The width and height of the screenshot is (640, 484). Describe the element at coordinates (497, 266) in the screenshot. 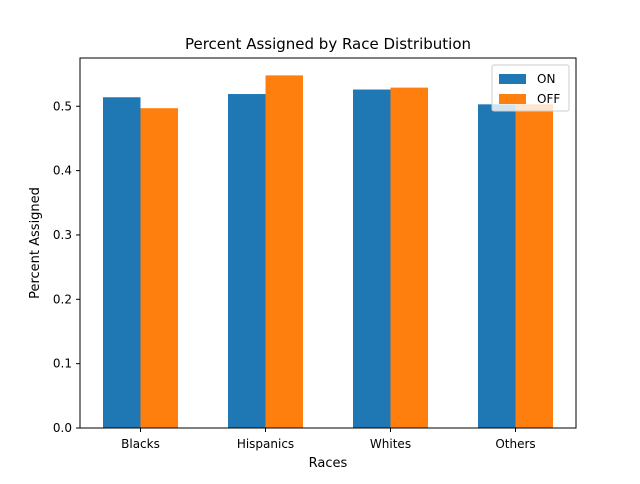

I see `bar-on-others` at that location.